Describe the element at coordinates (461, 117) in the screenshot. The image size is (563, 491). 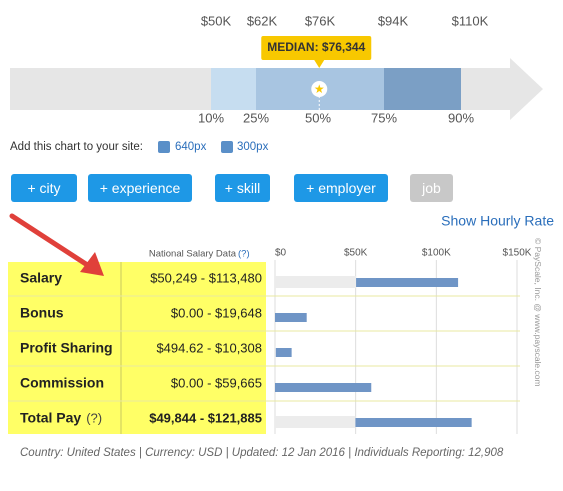
I see `percentile-label: 90%` at that location.